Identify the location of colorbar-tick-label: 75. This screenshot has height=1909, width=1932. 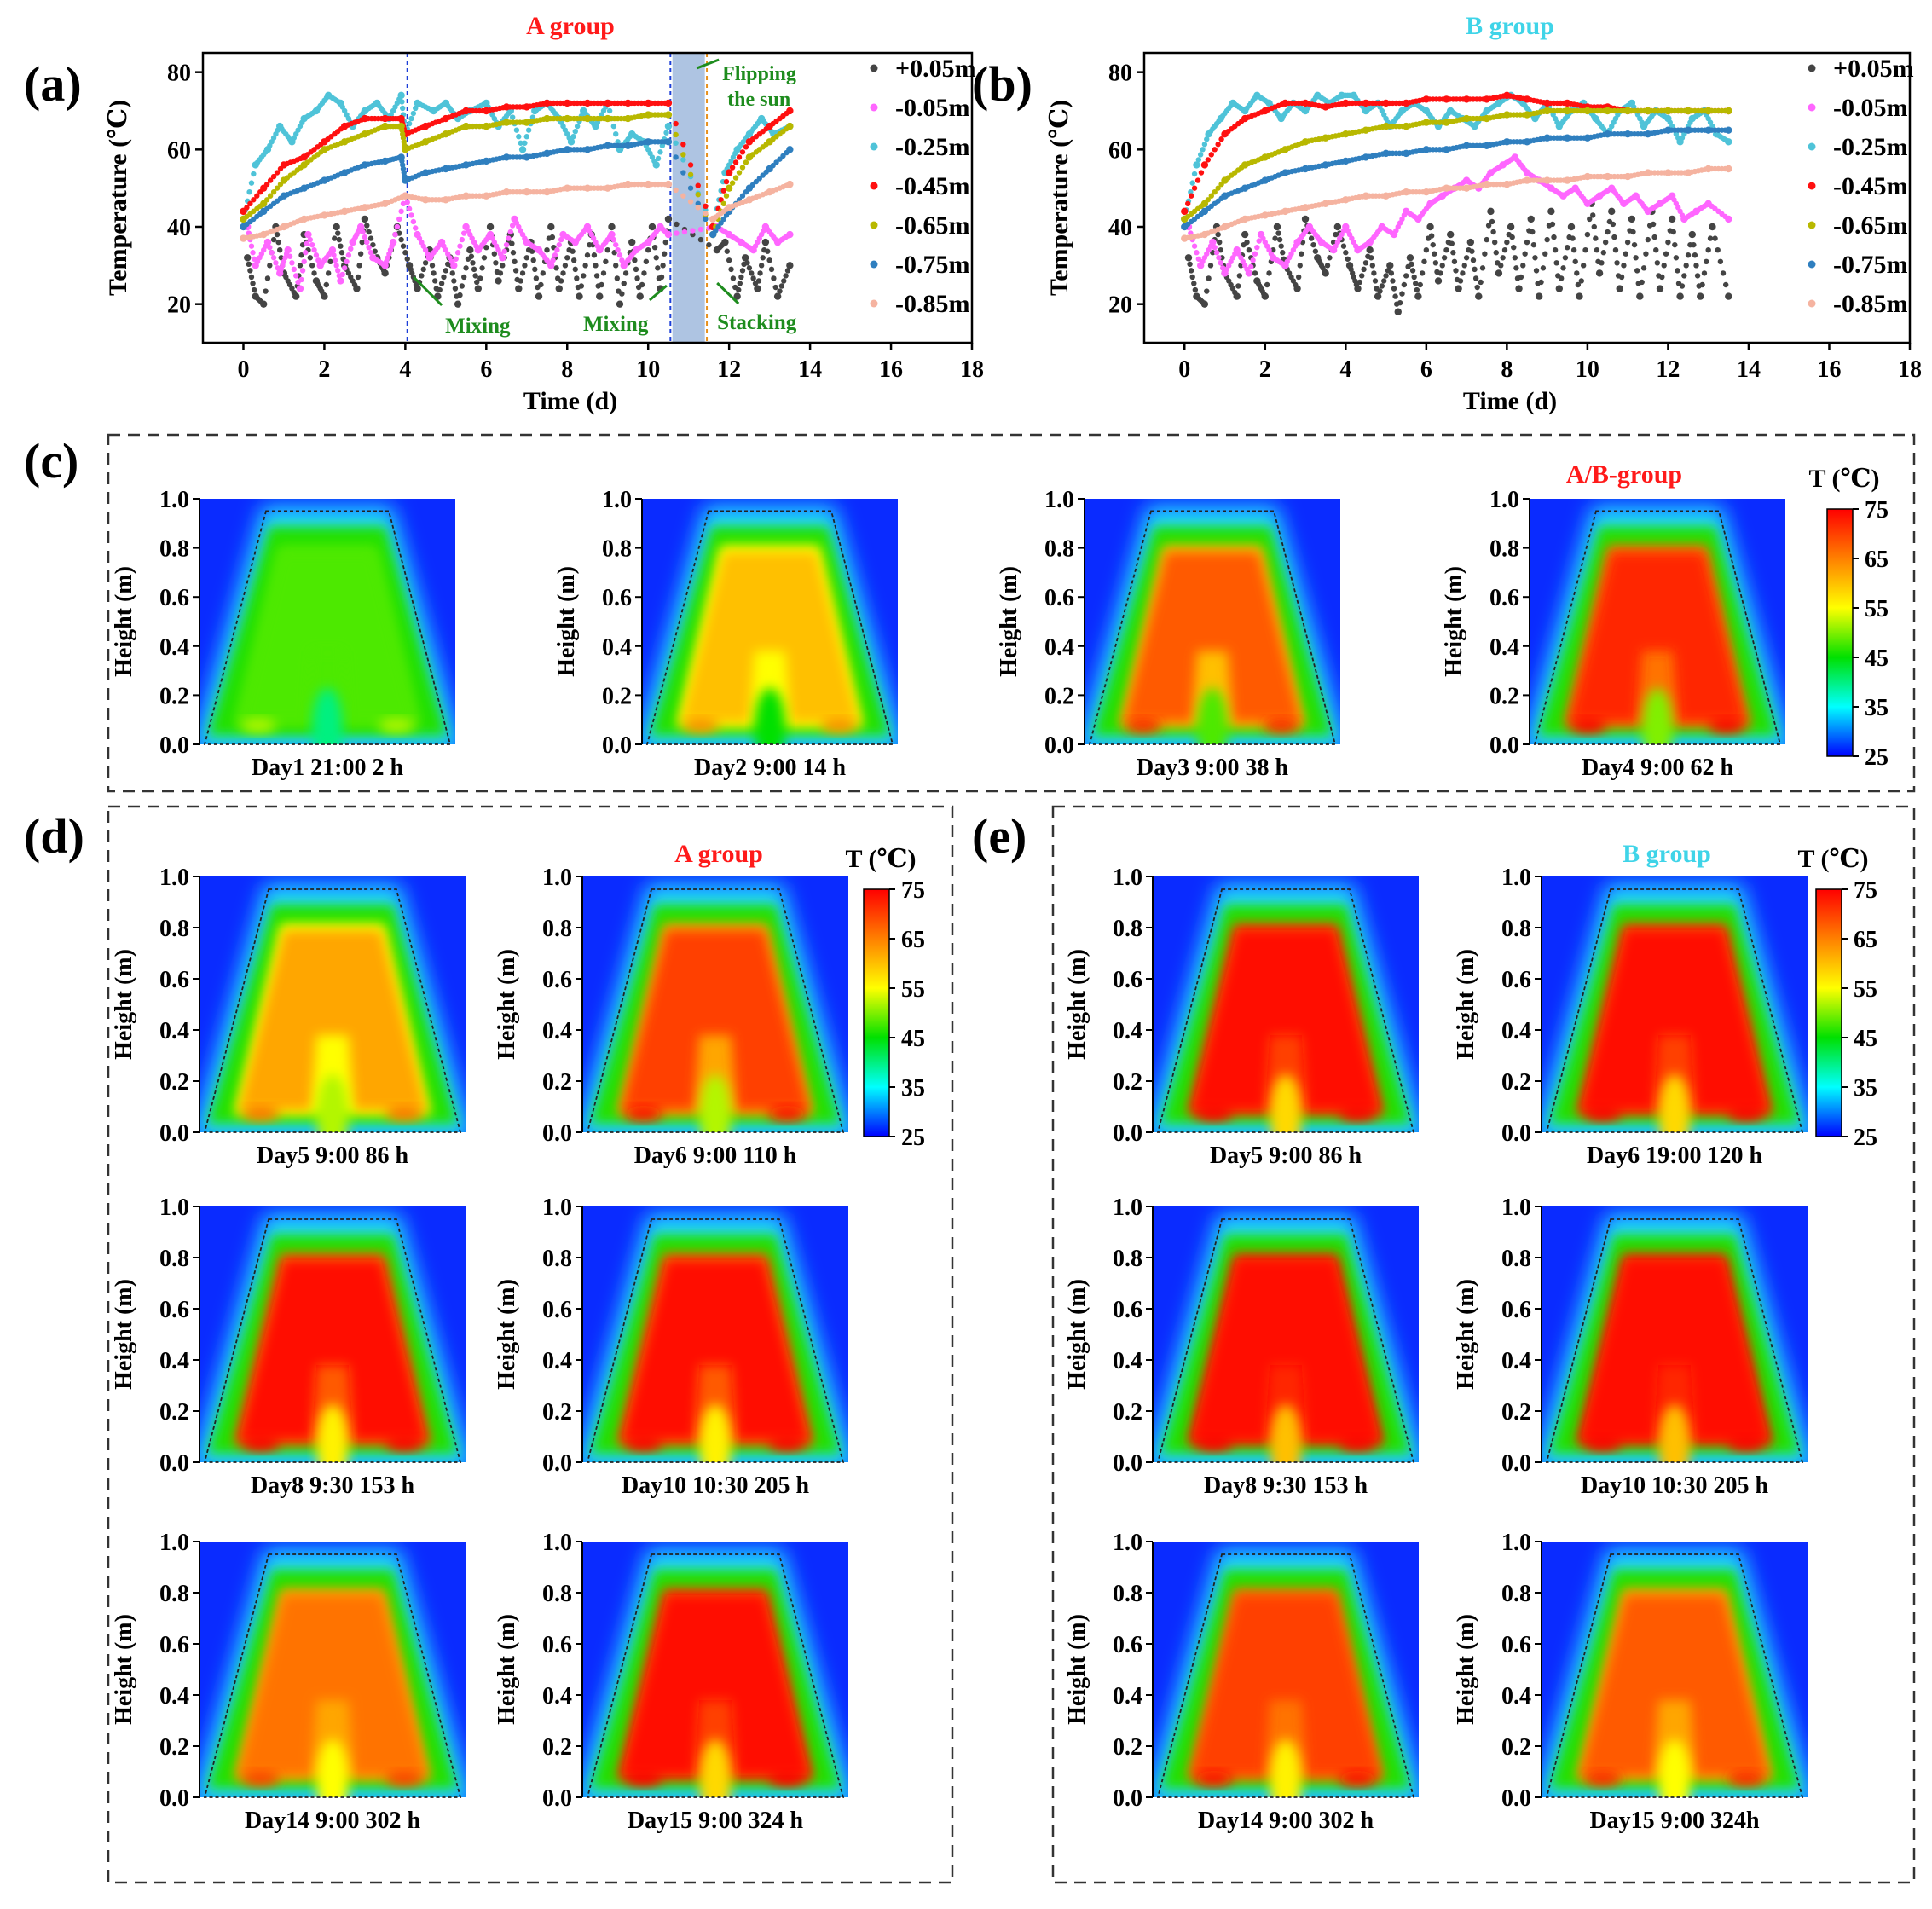
(1865, 891).